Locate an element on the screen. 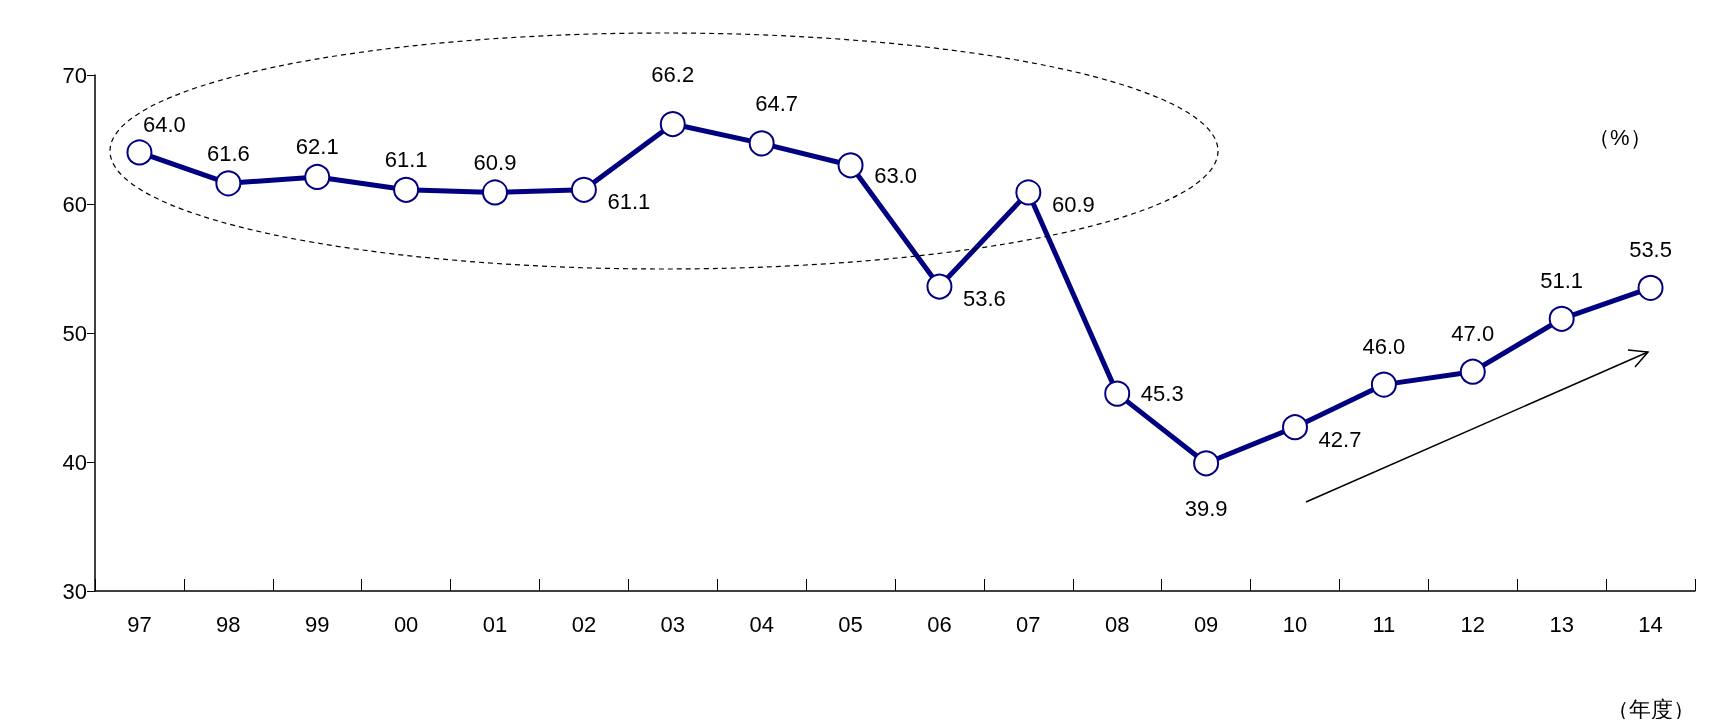 This screenshot has height=727, width=1723. x-tick-label: 13 is located at coordinates (1561, 624).